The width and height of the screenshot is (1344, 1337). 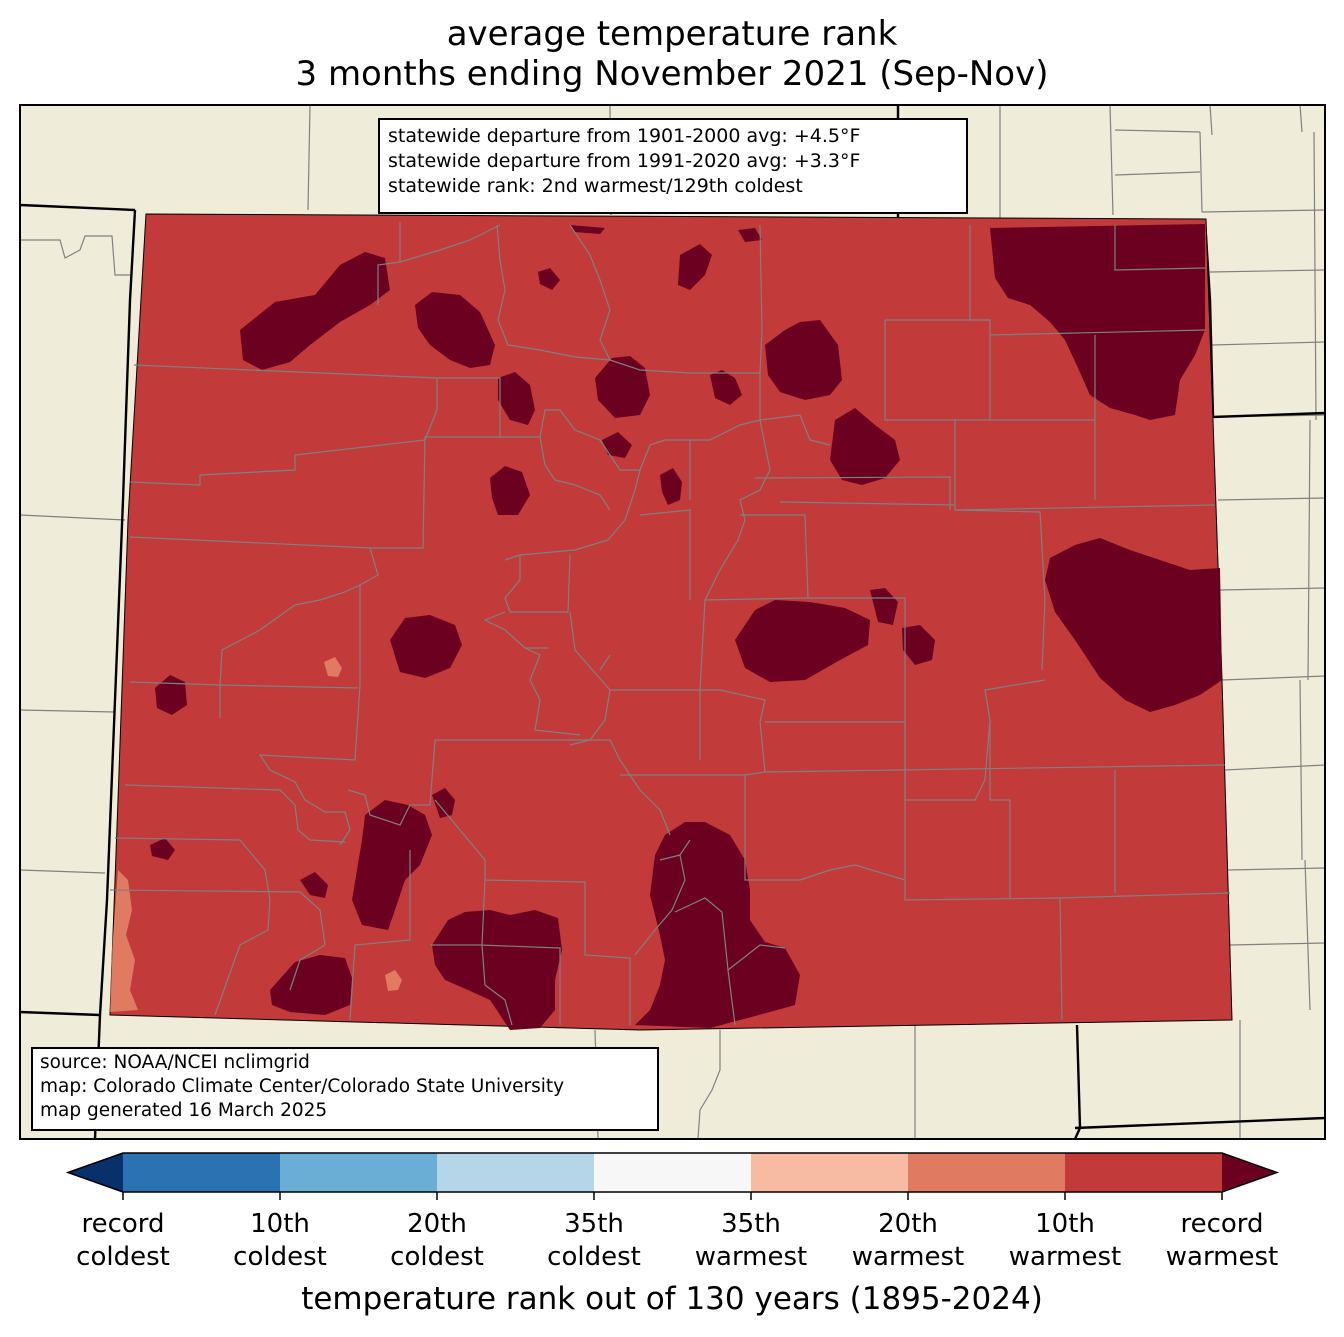 What do you see at coordinates (751, 1241) in the screenshot?
I see `colorbar-tick-label: 35th warmest` at bounding box center [751, 1241].